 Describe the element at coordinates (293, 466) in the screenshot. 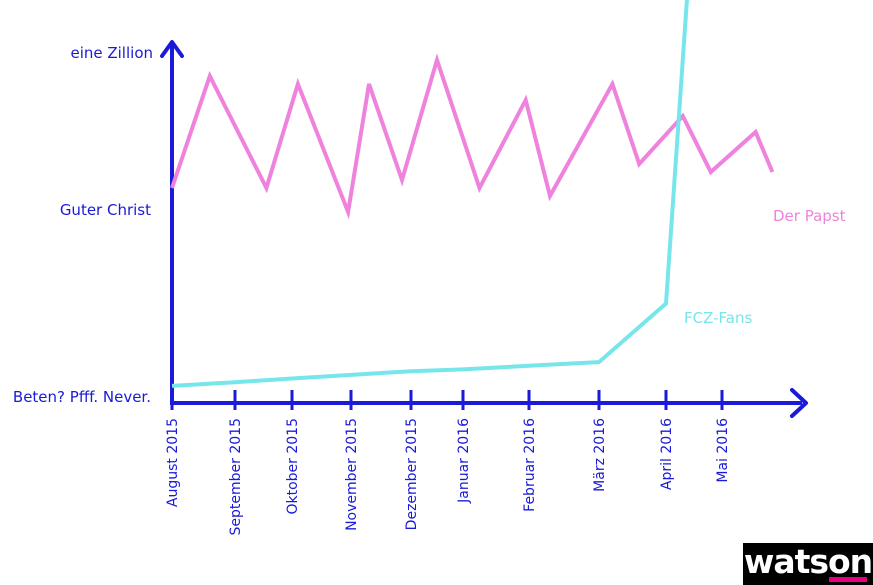

I see `x-tick-label: Oktober 2015` at that location.